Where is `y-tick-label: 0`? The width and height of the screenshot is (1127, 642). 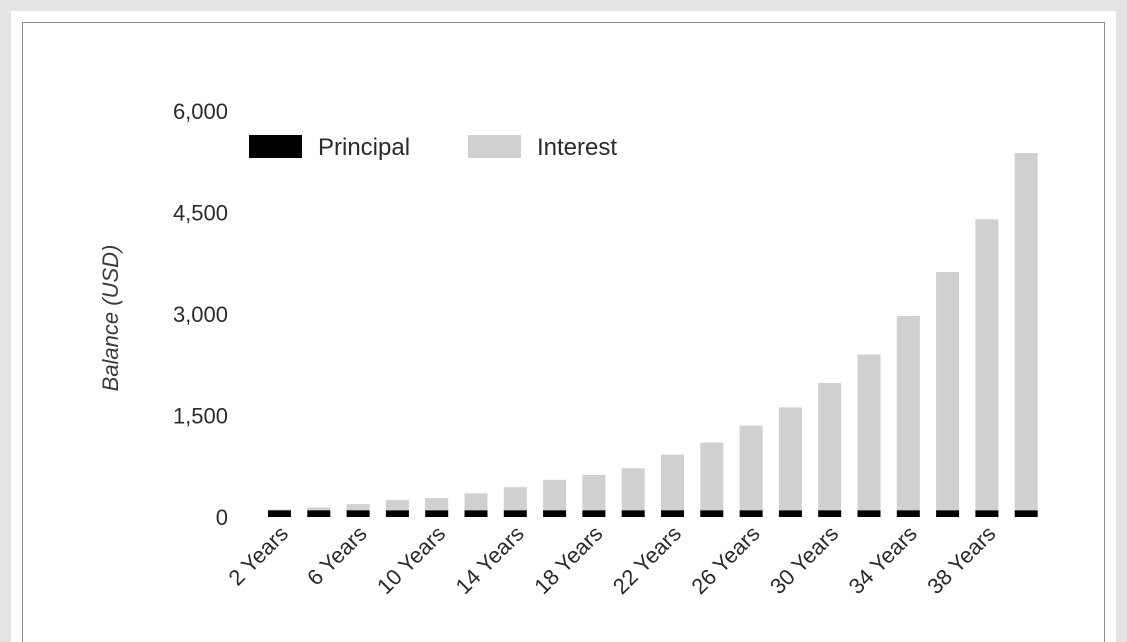
y-tick-label: 0 is located at coordinates (222, 517).